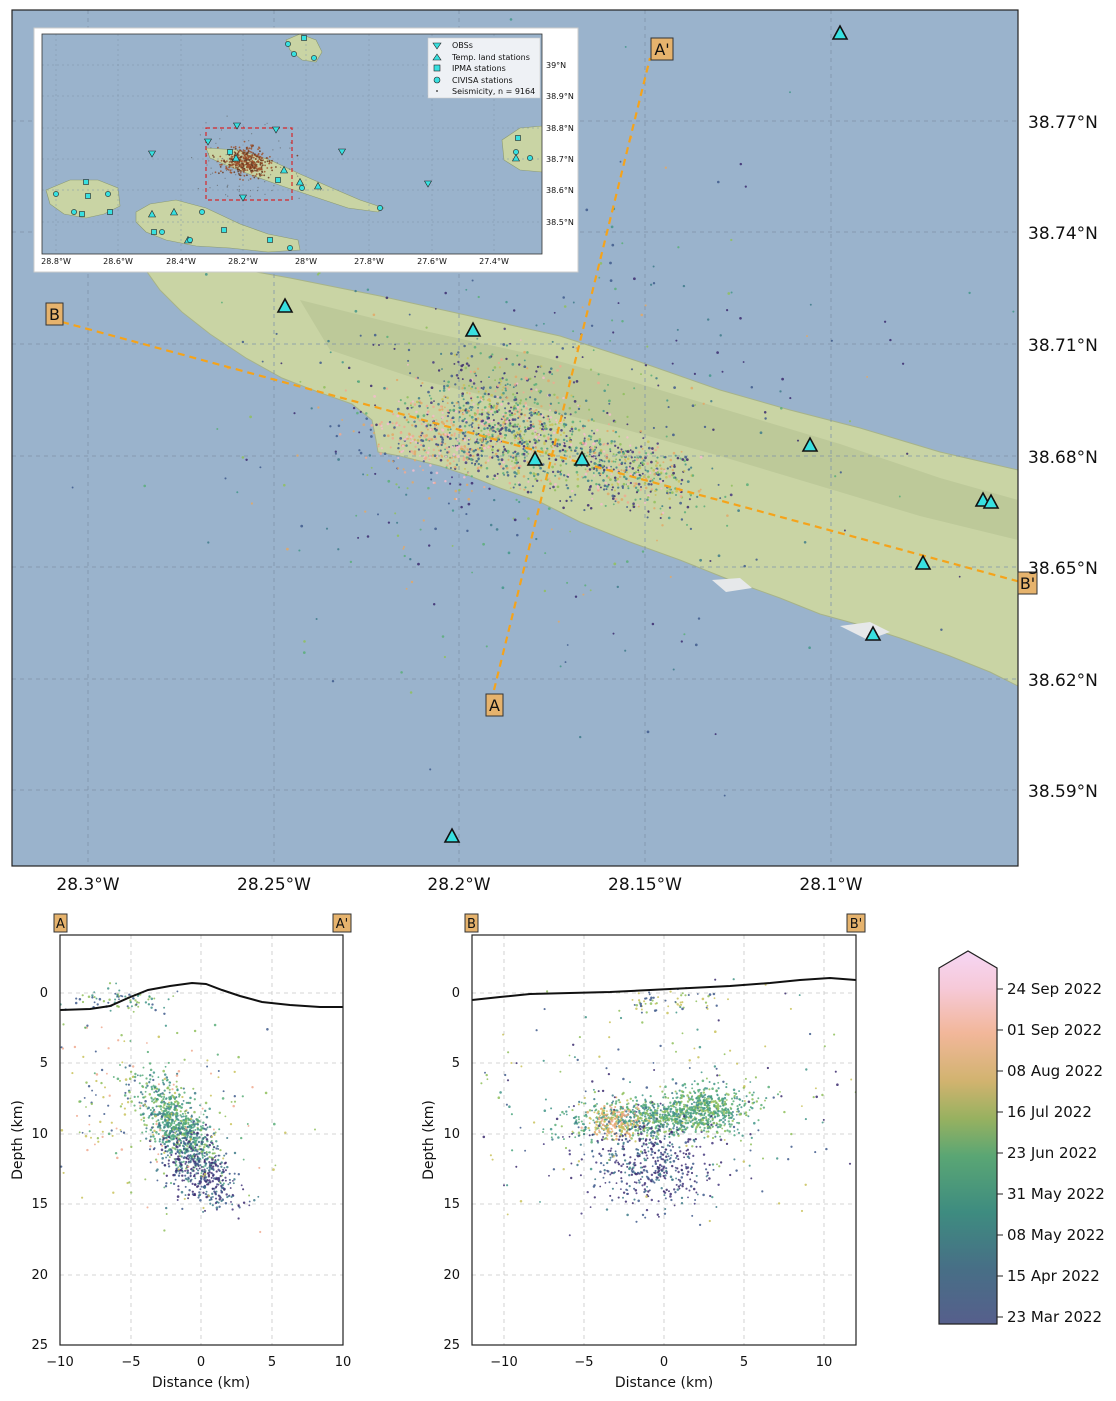 Image resolution: width=1116 pixels, height=1401 pixels. I want to click on section-a-marker-end: A', so click(342, 923).